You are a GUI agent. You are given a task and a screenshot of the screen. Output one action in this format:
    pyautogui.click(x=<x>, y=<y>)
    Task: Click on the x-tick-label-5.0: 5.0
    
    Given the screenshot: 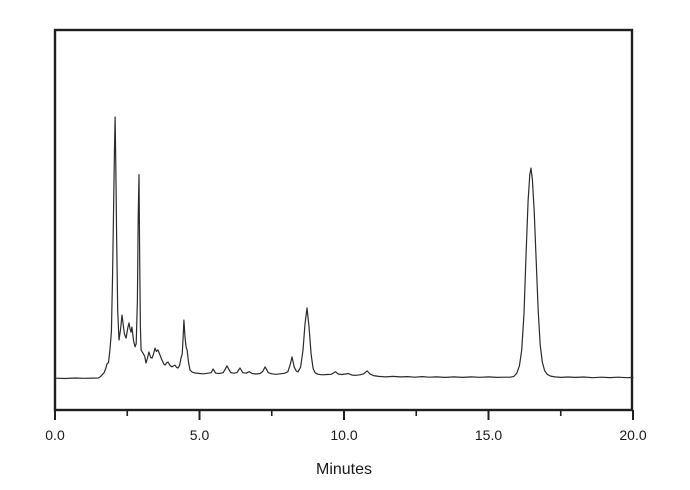 What is the action you would take?
    pyautogui.click(x=200, y=435)
    